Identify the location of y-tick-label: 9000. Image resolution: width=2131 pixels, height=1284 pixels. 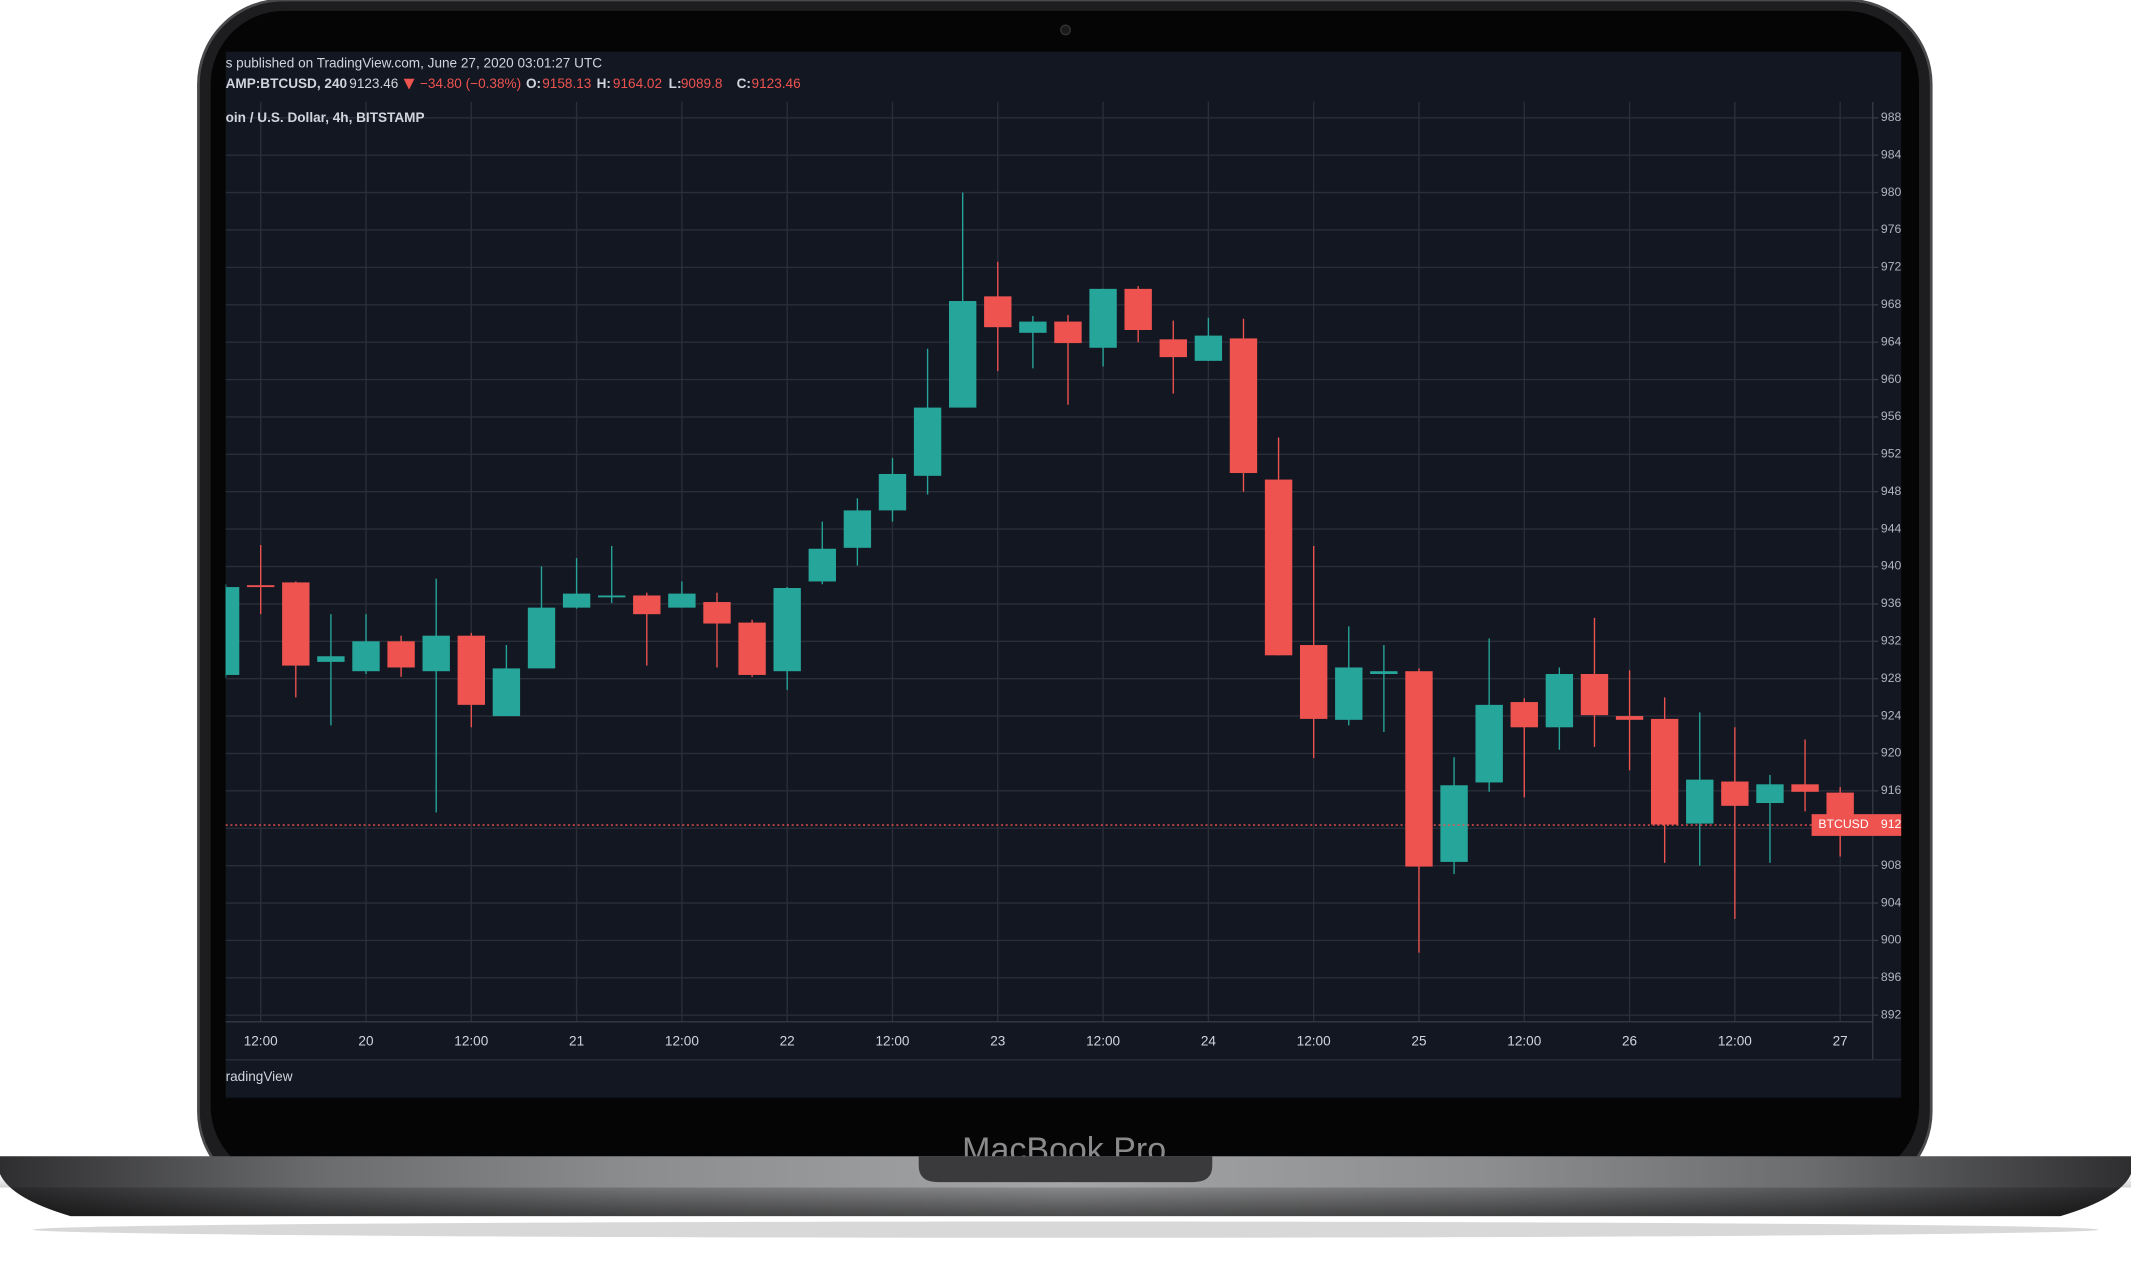
(1894, 940).